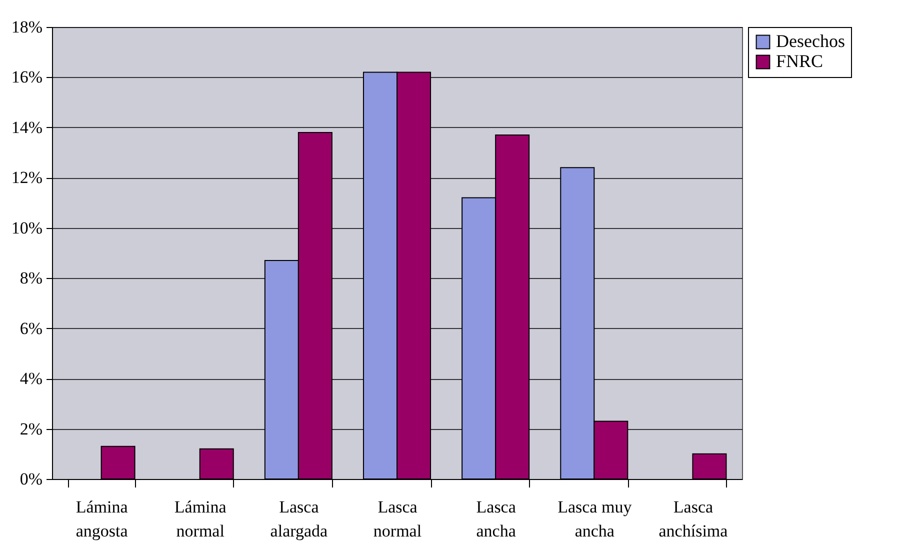 The width and height of the screenshot is (912, 554). What do you see at coordinates (102, 519) in the screenshot?
I see `x-tick-label: Lámina angosta` at bounding box center [102, 519].